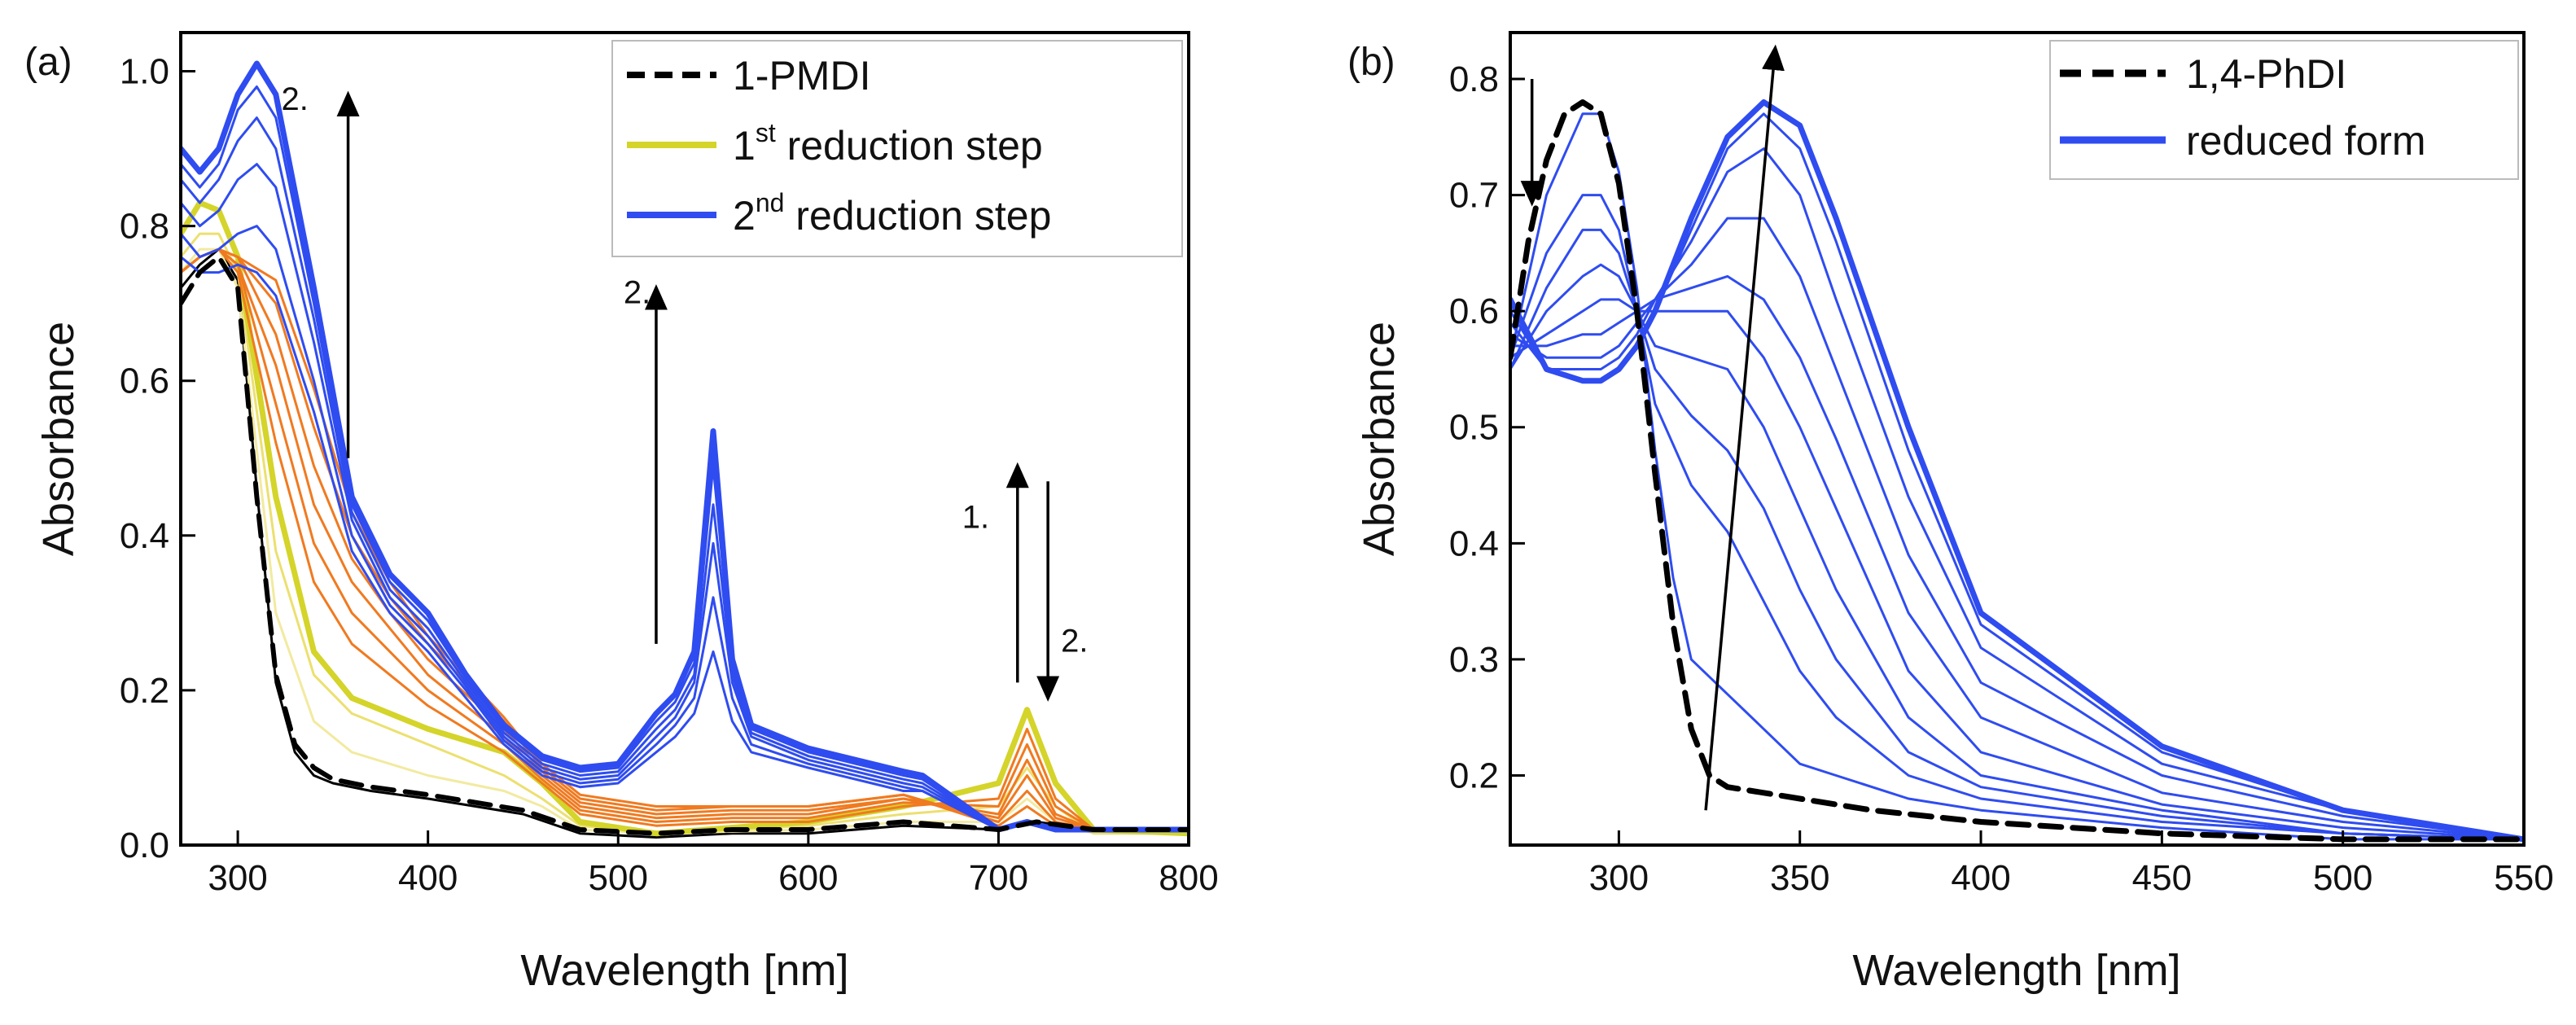 The width and height of the screenshot is (2576, 1025). Describe the element at coordinates (2071, 864) in the screenshot. I see `panel-b-x-ticks: 300 350 400 450 500 550` at that location.